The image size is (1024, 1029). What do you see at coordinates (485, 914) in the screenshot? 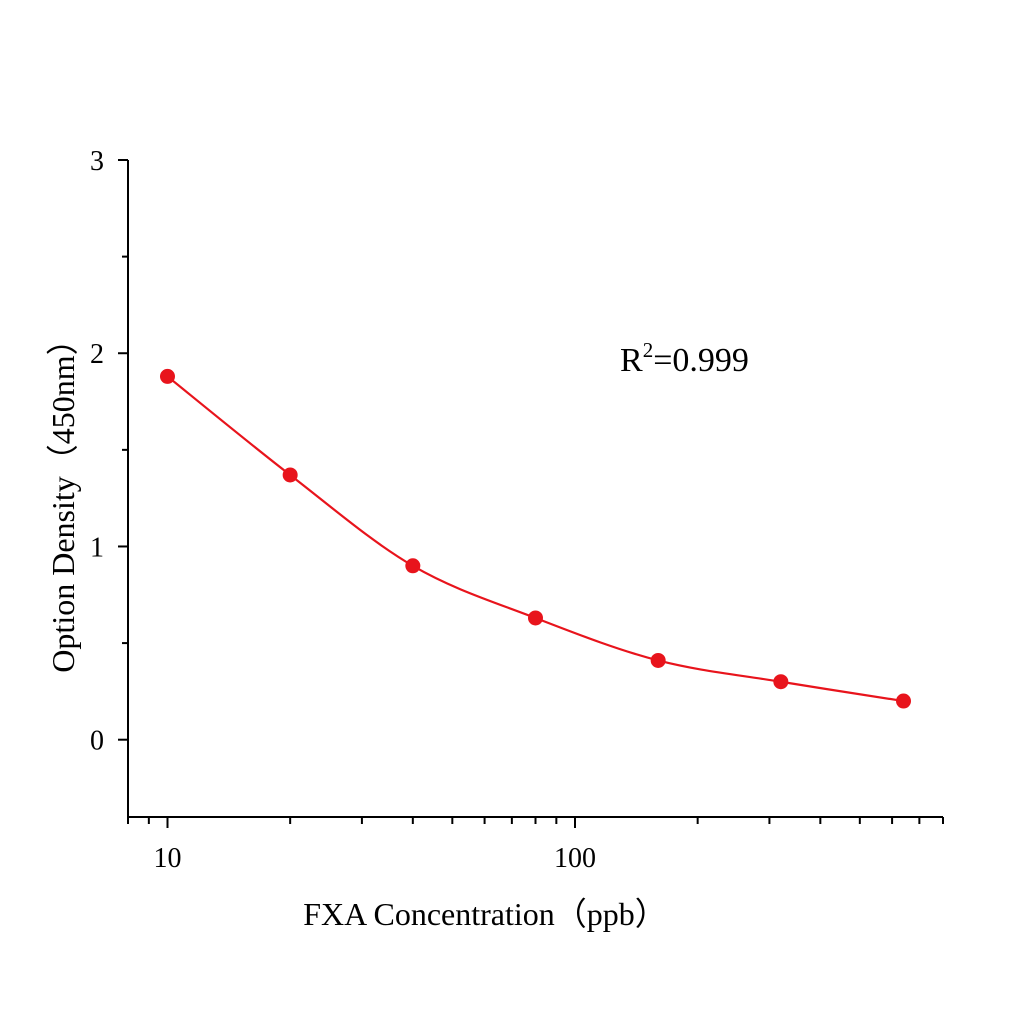
I see `x-axis-label: FXA Concentration（ppb）` at bounding box center [485, 914].